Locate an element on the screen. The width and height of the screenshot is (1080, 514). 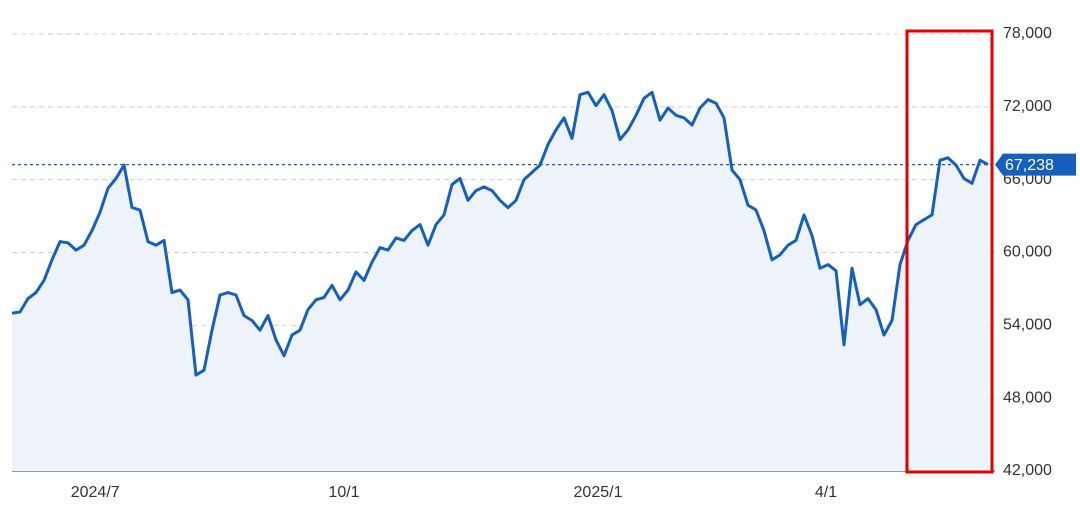
y-tick-label: 78,000 is located at coordinates (1027, 33).